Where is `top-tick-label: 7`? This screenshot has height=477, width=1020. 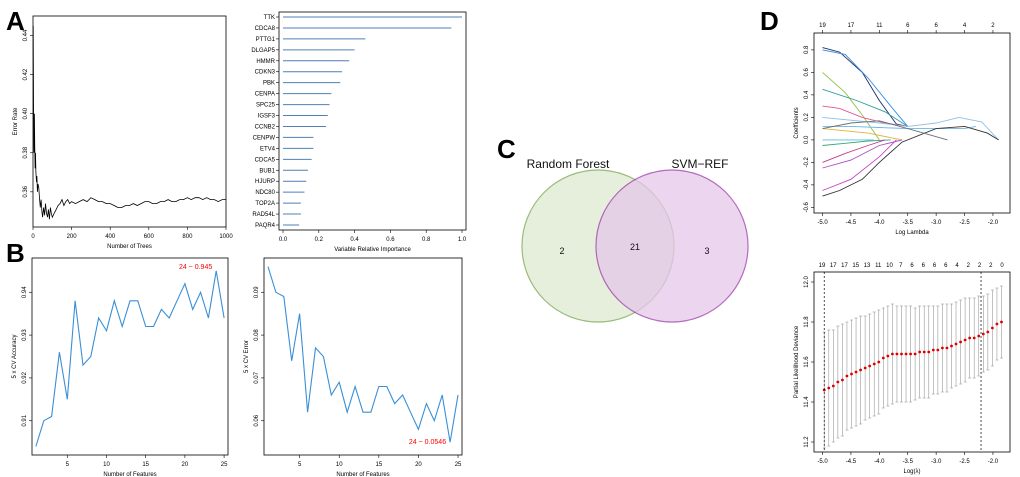 top-tick-label: 7 is located at coordinates (901, 266).